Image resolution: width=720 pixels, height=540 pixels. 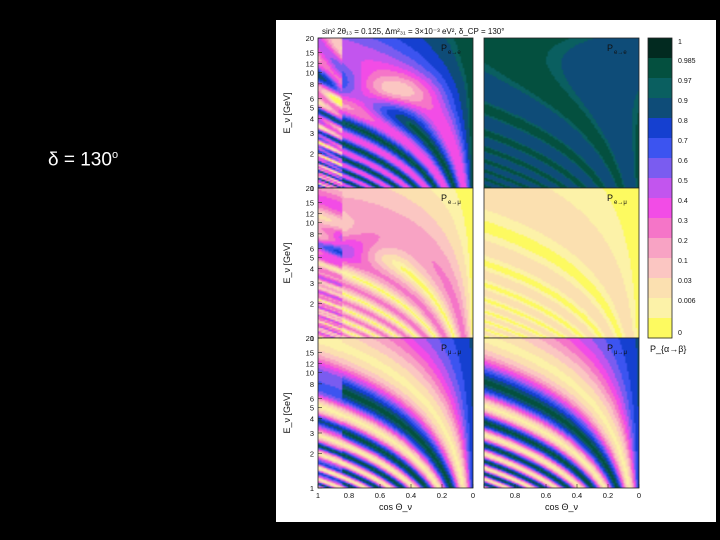 I want to click on x-tick-label: 1, so click(x=318, y=495).